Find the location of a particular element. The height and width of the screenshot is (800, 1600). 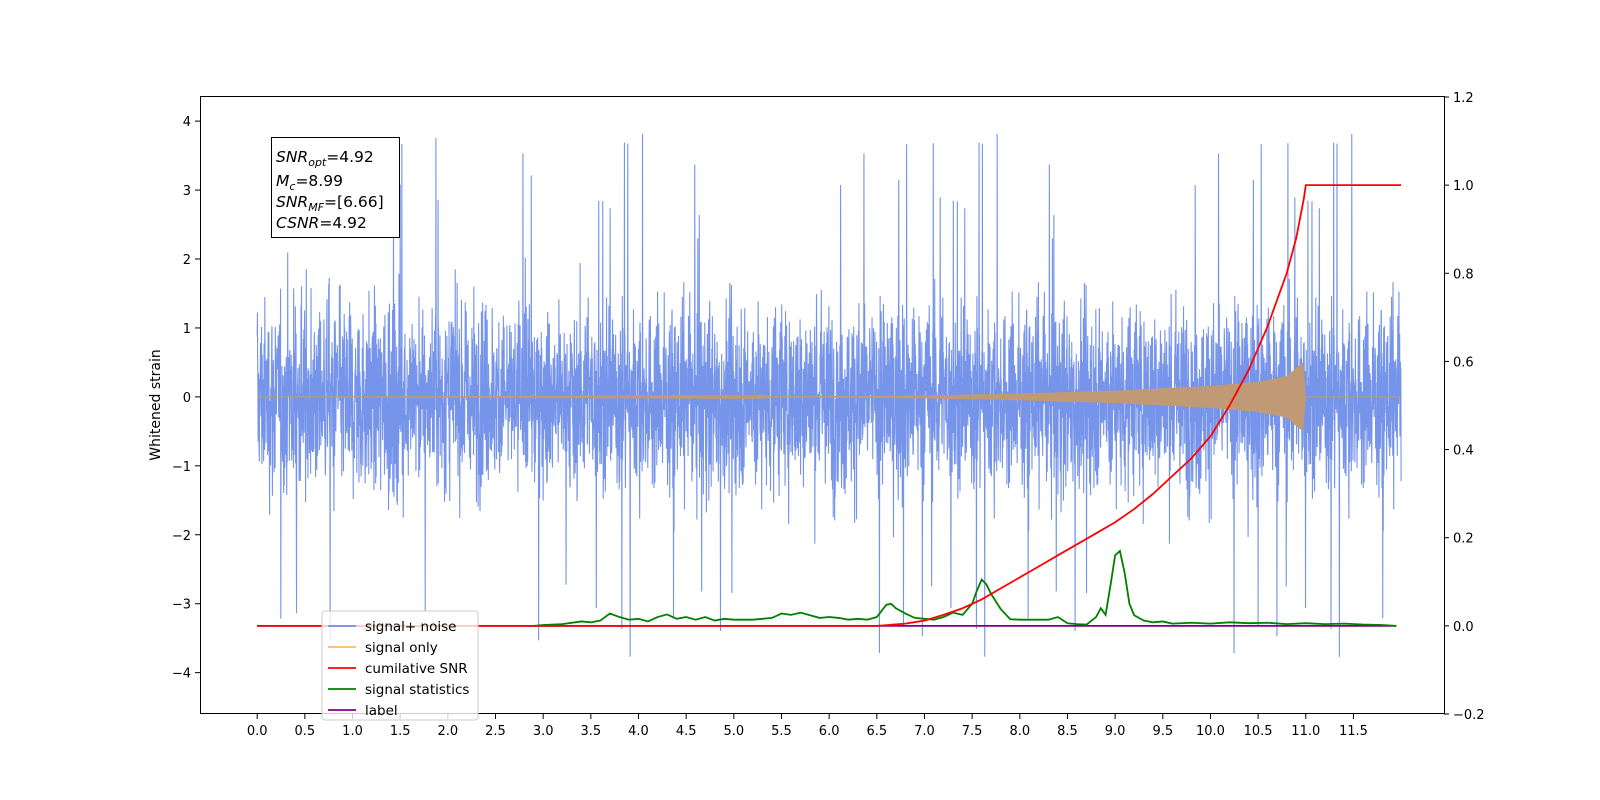

y-tick-label: −3 is located at coordinates (181, 605).